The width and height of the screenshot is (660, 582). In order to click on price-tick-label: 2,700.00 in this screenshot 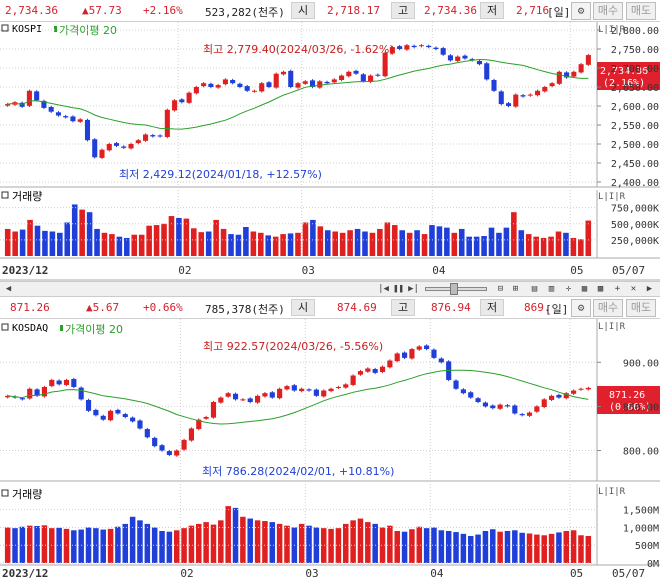, I will do `click(635, 69)`.